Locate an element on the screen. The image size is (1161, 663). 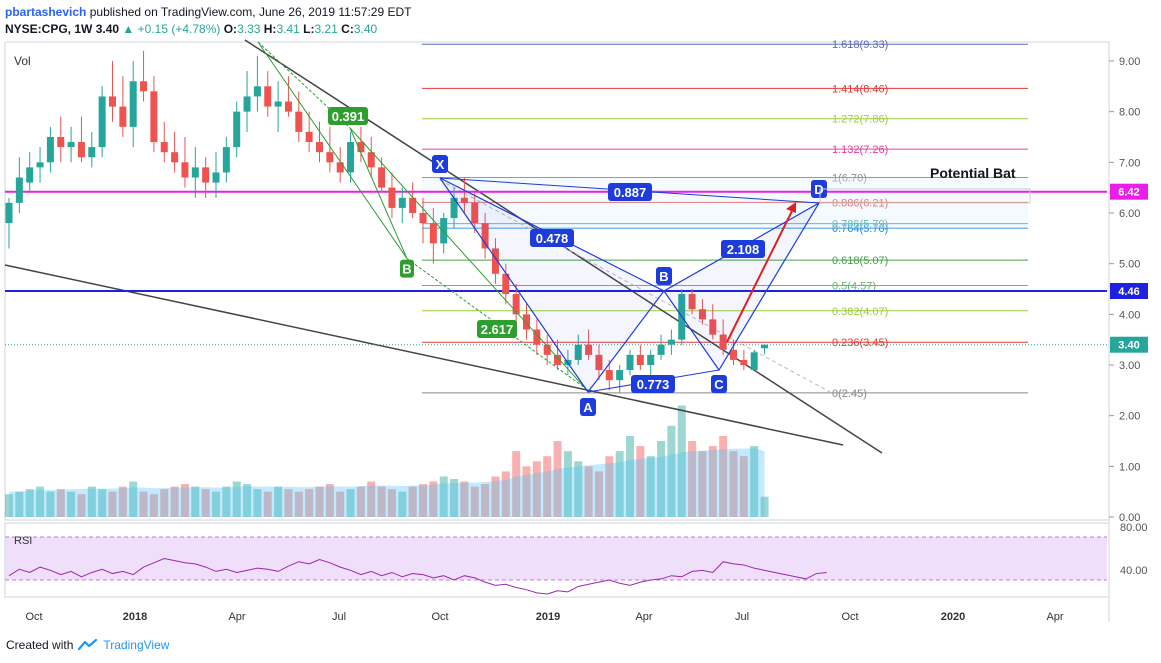
svg-text: B is located at coordinates (406, 269).